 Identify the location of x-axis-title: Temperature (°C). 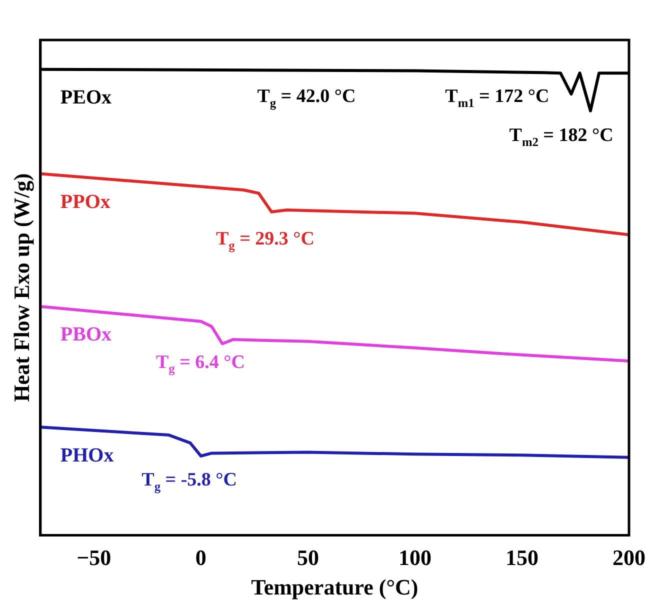
(334, 587).